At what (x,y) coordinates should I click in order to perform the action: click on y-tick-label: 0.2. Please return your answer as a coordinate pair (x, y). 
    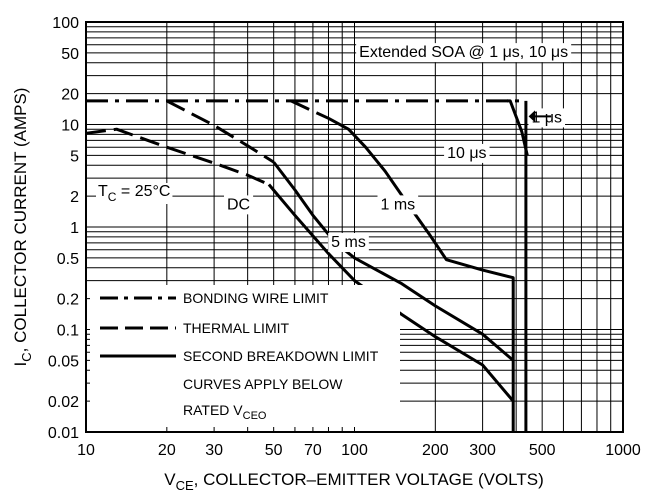
    Looking at the image, I should click on (68, 300).